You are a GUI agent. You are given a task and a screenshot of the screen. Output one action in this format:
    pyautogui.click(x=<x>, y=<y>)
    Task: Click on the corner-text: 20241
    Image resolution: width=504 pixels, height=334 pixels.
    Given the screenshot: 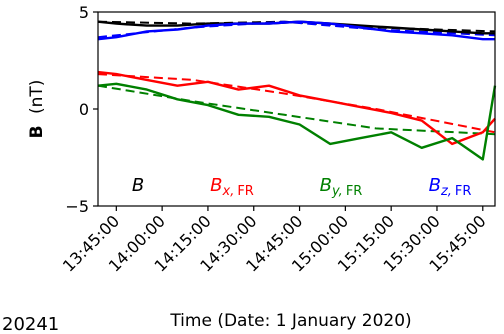 What is the action you would take?
    pyautogui.click(x=30, y=324)
    